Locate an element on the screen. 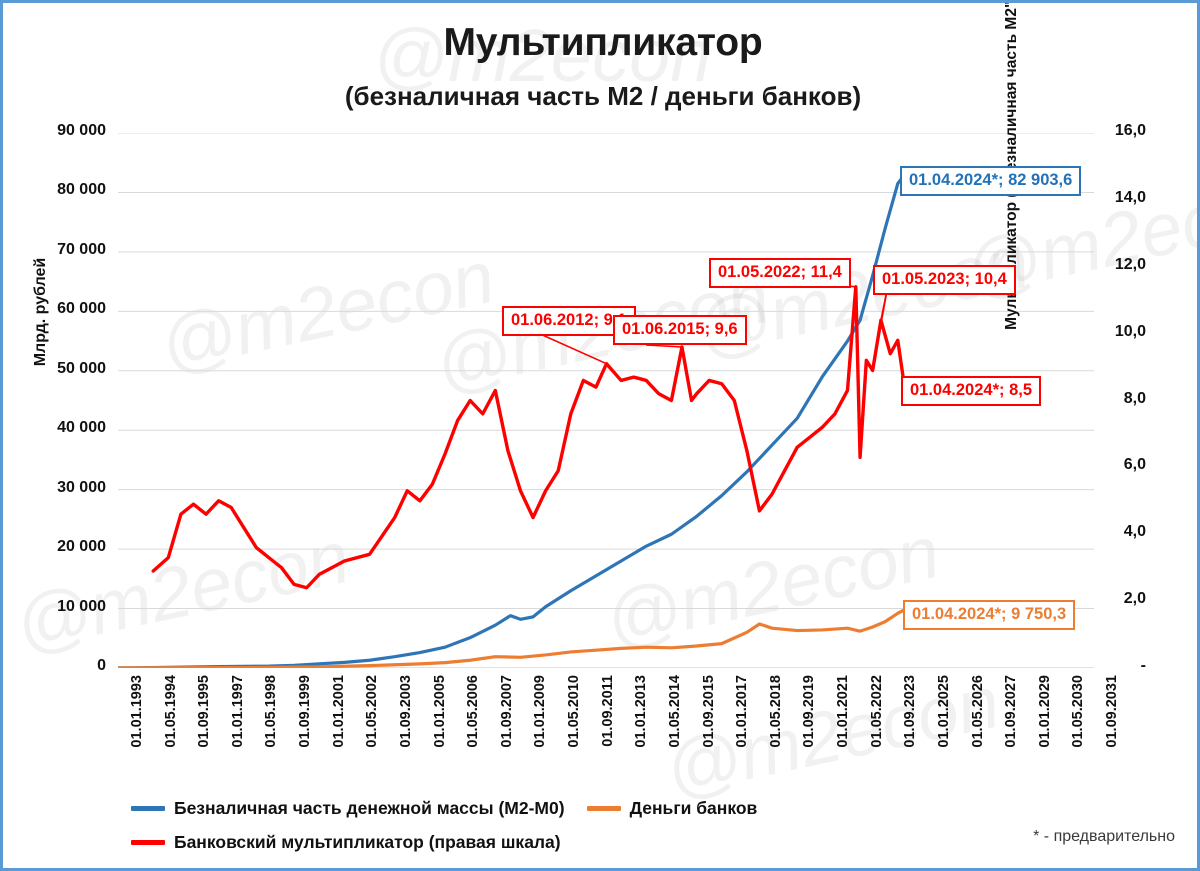 The height and width of the screenshot is (871, 1200). x-tick: 01.05.2014 is located at coordinates (674, 711).